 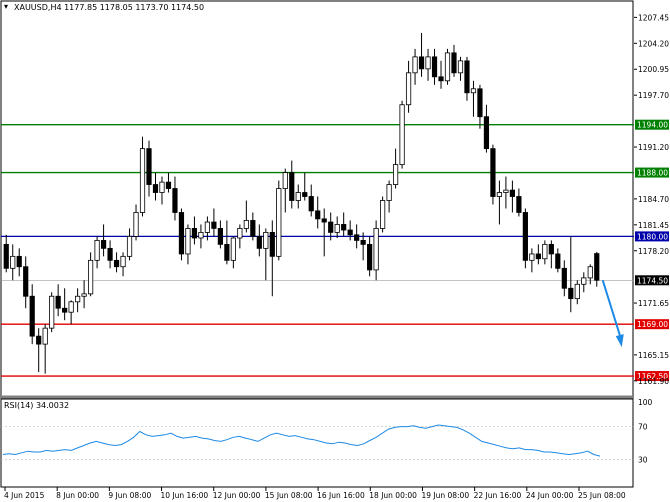 What do you see at coordinates (6, 6) in the screenshot?
I see `symbol-dropdown-icon: ▾` at bounding box center [6, 6].